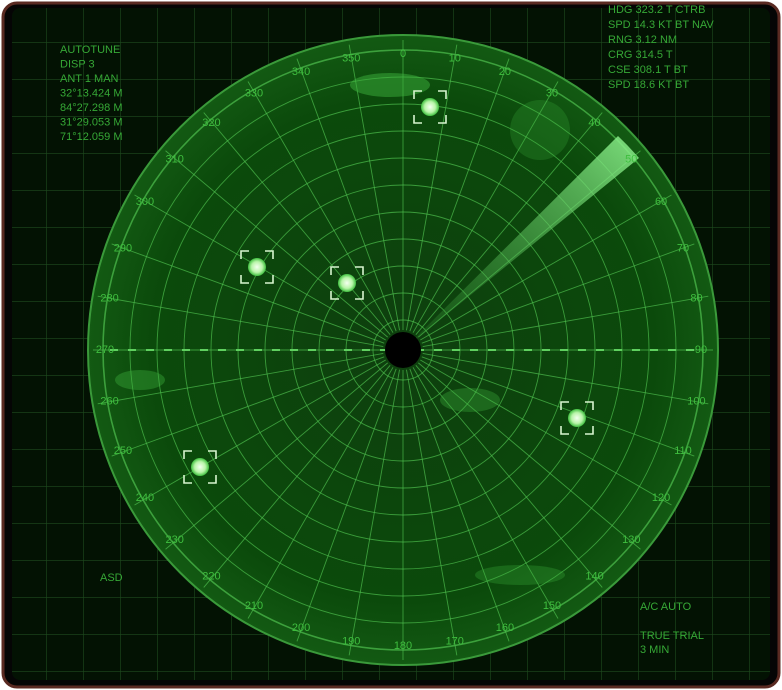 The width and height of the screenshot is (782, 690). Describe the element at coordinates (91, 108) in the screenshot. I see `info-line: 84°27.298 M` at that location.